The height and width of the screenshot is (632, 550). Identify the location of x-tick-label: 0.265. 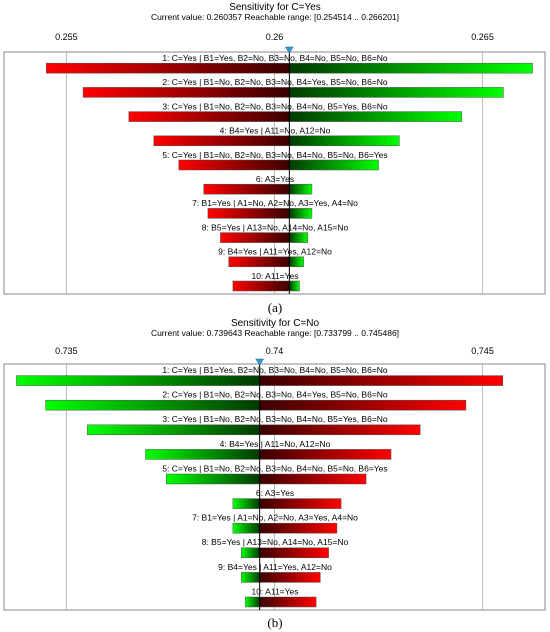
(482, 37).